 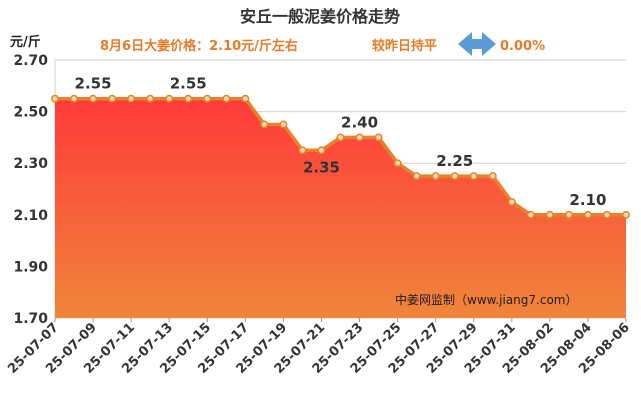 What do you see at coordinates (25, 42) in the screenshot?
I see `y-axis-unit: 元/斤` at bounding box center [25, 42].